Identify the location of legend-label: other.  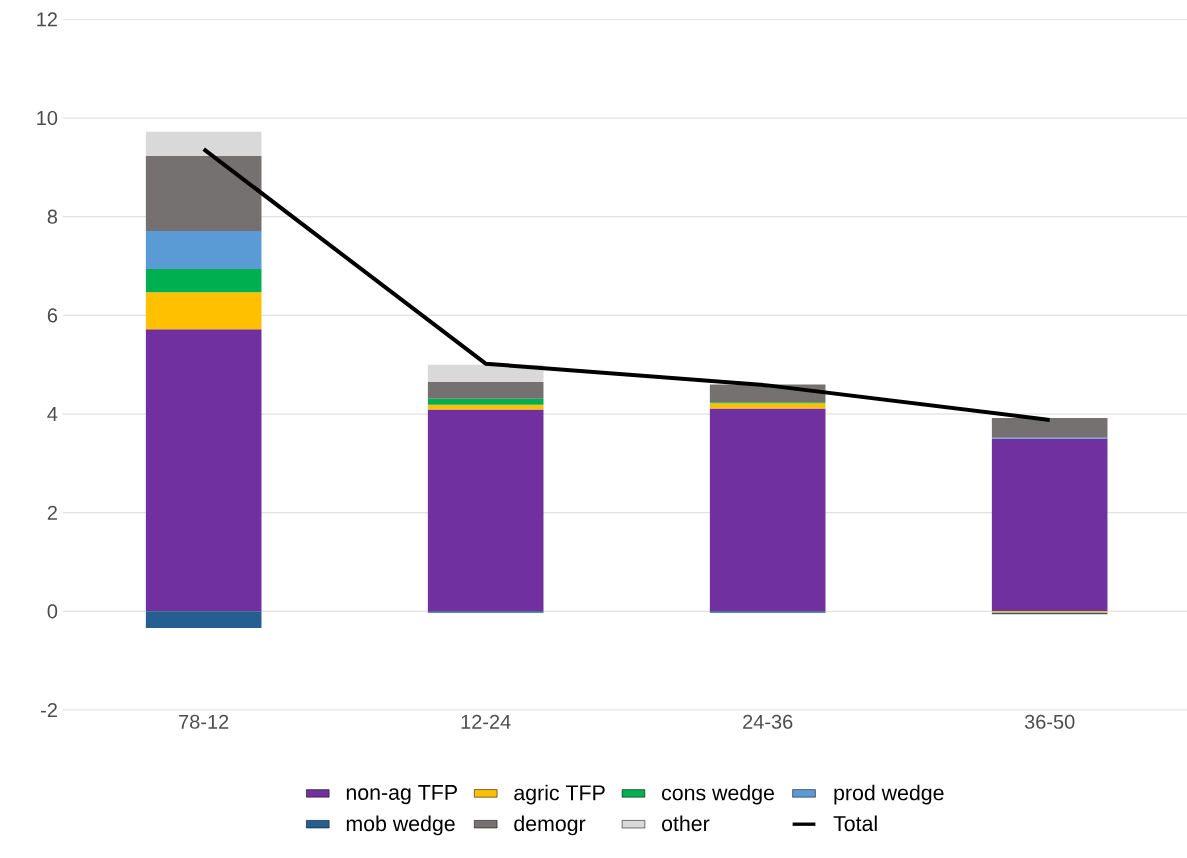
(686, 823).